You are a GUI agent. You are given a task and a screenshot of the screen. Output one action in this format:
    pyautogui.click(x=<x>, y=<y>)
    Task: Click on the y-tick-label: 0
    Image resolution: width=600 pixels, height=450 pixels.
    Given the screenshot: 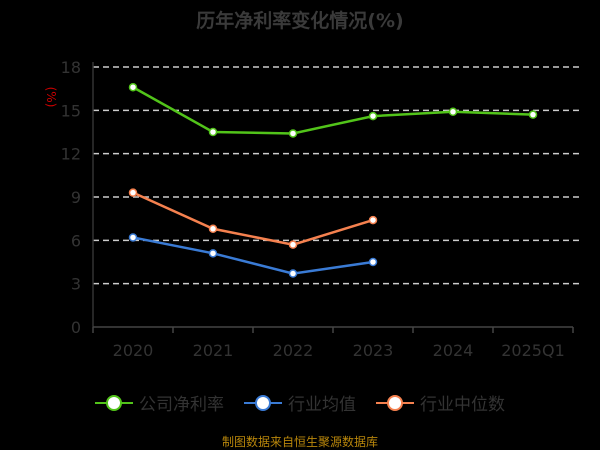 What is the action you would take?
    pyautogui.click(x=76, y=327)
    